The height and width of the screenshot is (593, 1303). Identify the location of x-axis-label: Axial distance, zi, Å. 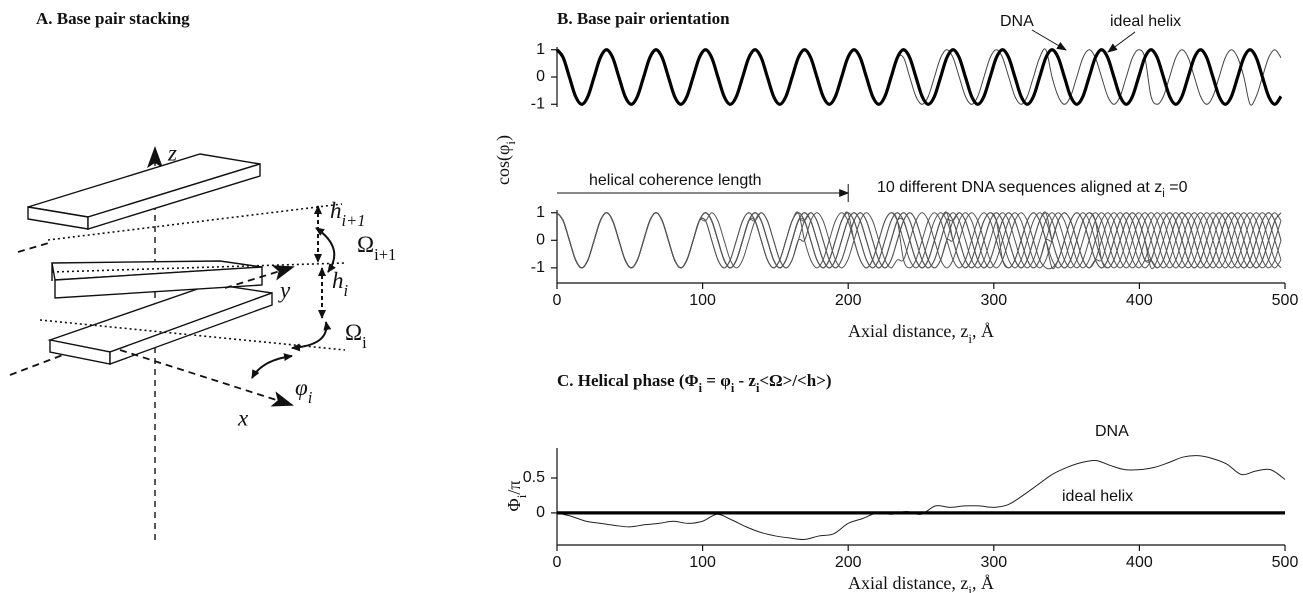
(921, 333).